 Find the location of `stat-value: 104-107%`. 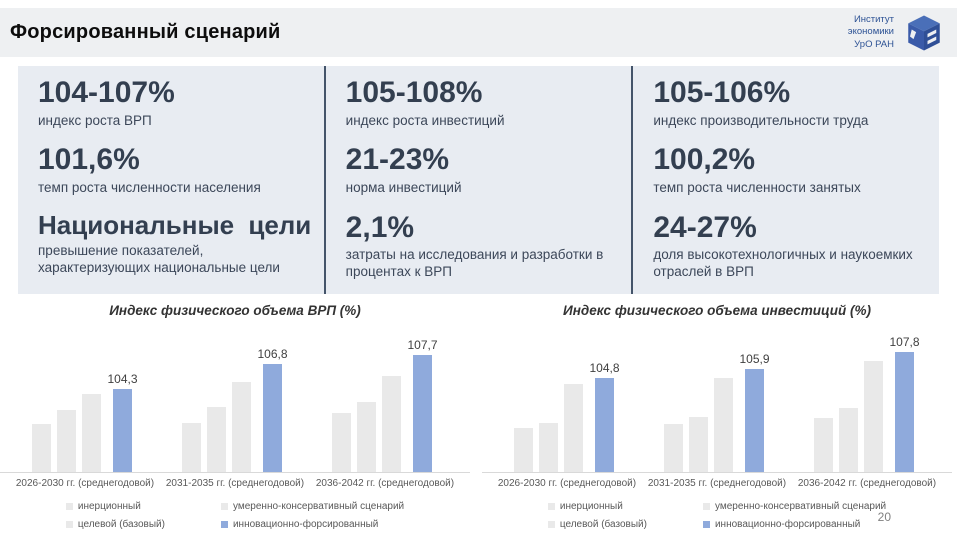

stat-value: 104-107% is located at coordinates (106, 92).